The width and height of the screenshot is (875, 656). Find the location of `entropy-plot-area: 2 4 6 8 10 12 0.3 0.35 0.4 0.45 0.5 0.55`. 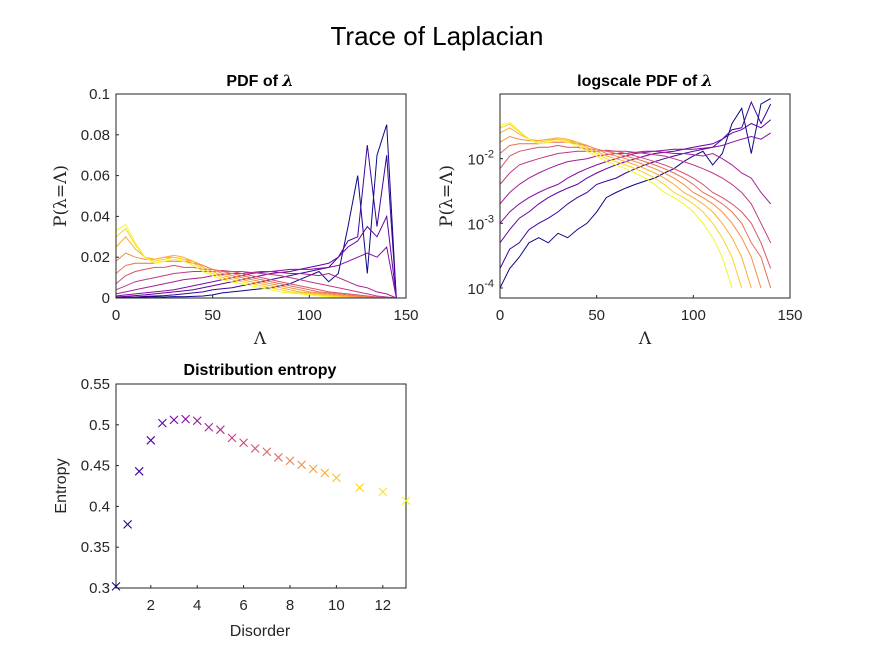

entropy-plot-area: 2 4 6 8 10 12 0.3 0.35 0.4 0.45 0.5 0.55 is located at coordinates (246, 495).